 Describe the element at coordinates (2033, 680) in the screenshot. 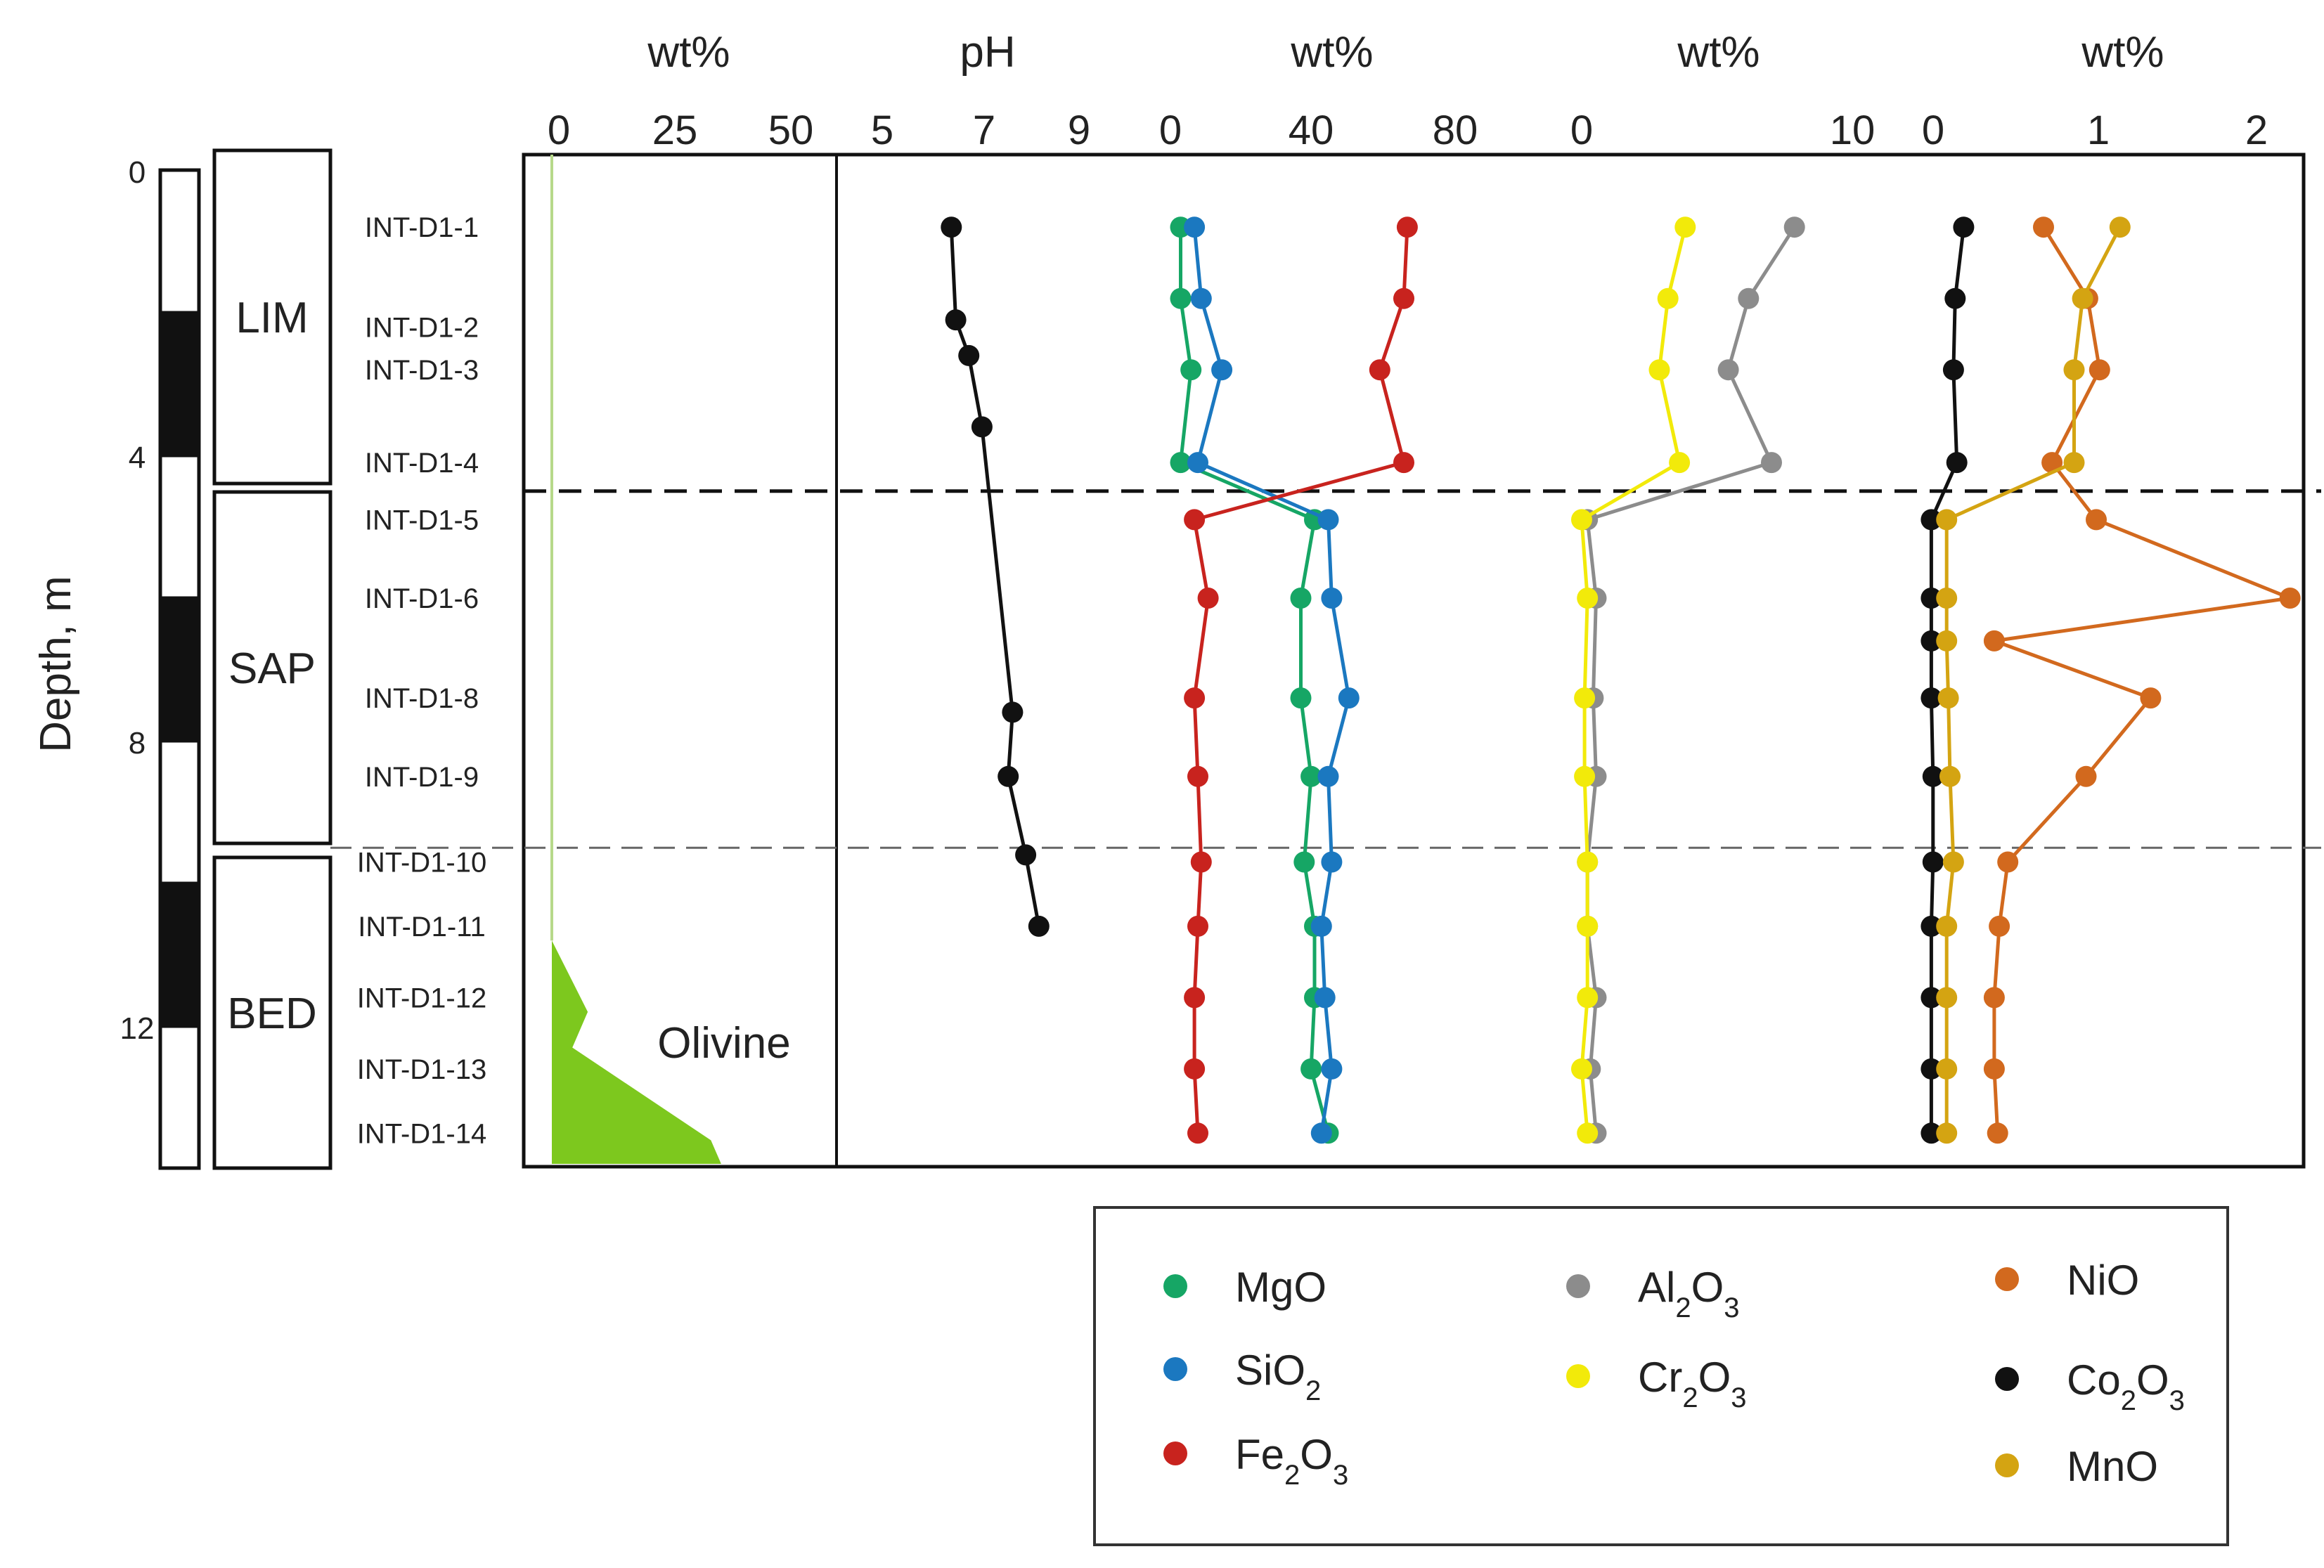

I see `series-line-mno` at that location.